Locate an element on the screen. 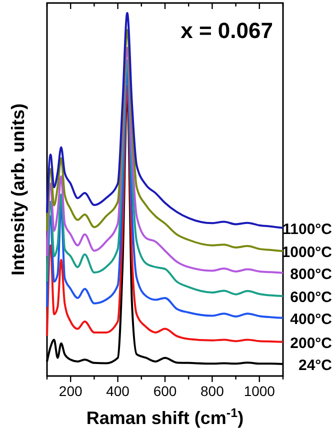  annotation: x = 0.067 is located at coordinates (226, 30).